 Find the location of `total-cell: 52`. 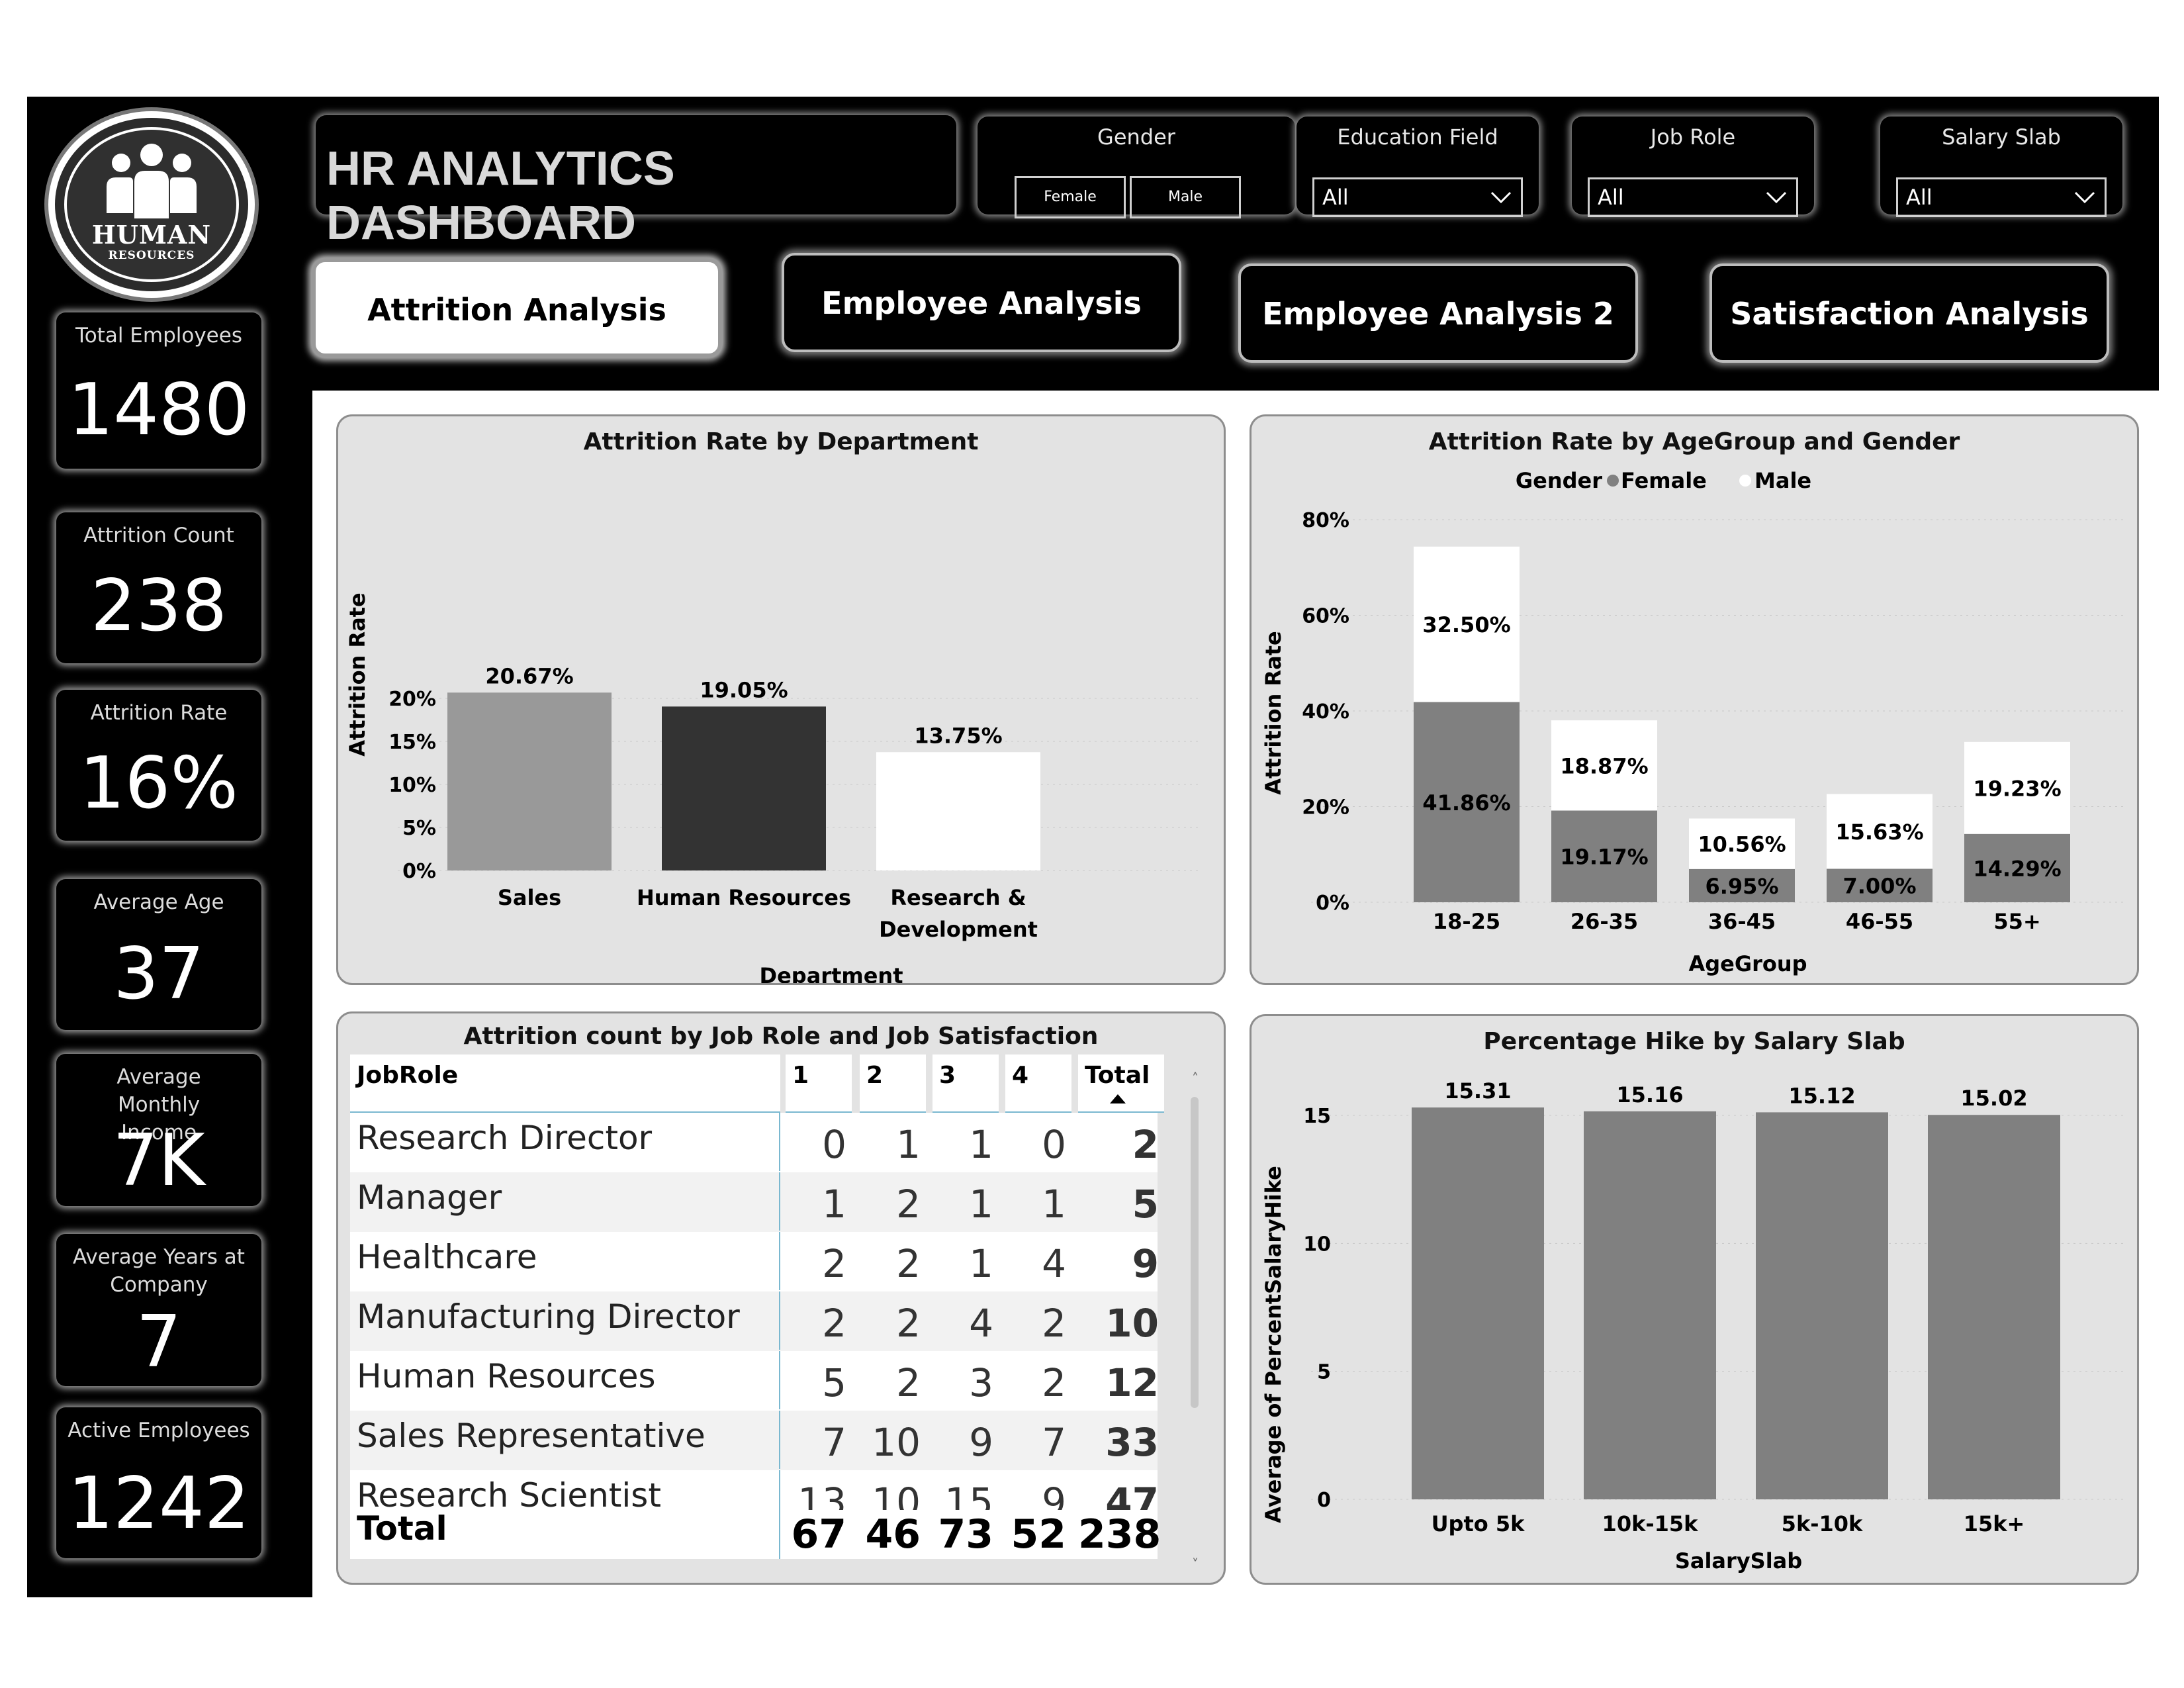

total-cell: 52 is located at coordinates (1039, 1534).